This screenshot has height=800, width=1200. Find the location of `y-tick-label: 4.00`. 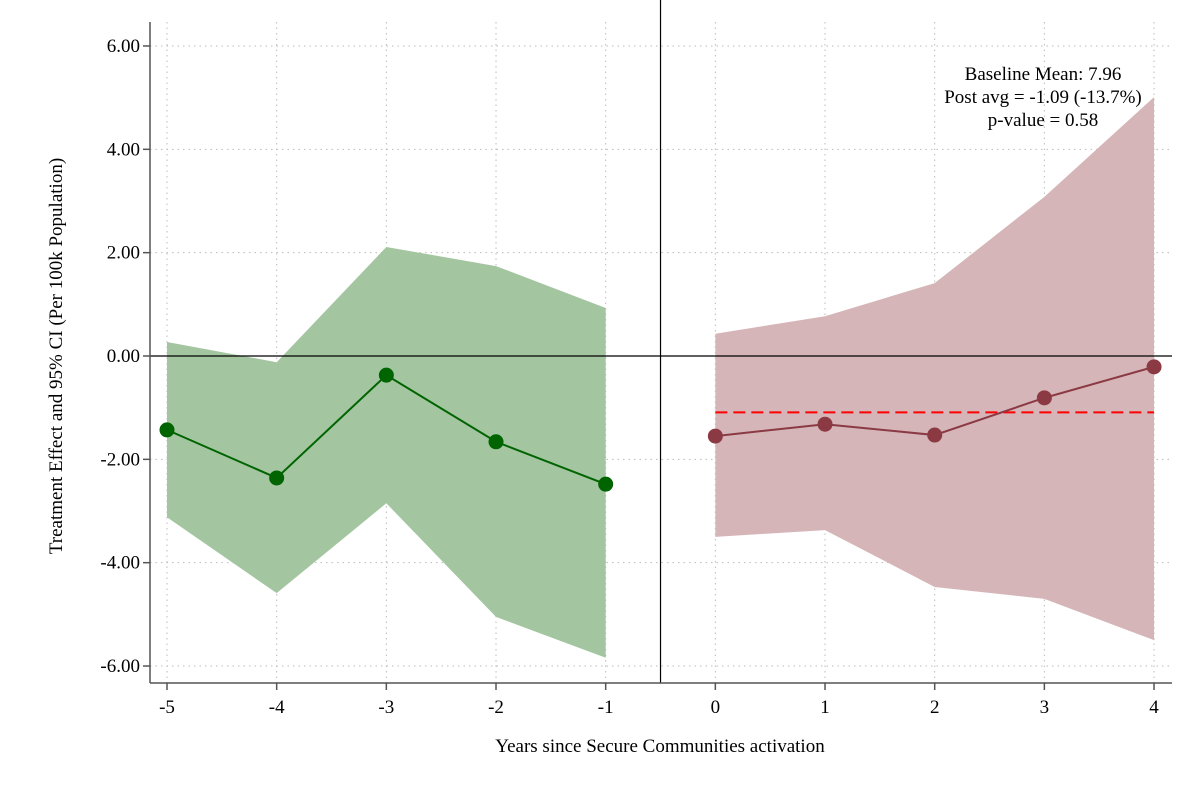

y-tick-label: 4.00 is located at coordinates (123, 149).